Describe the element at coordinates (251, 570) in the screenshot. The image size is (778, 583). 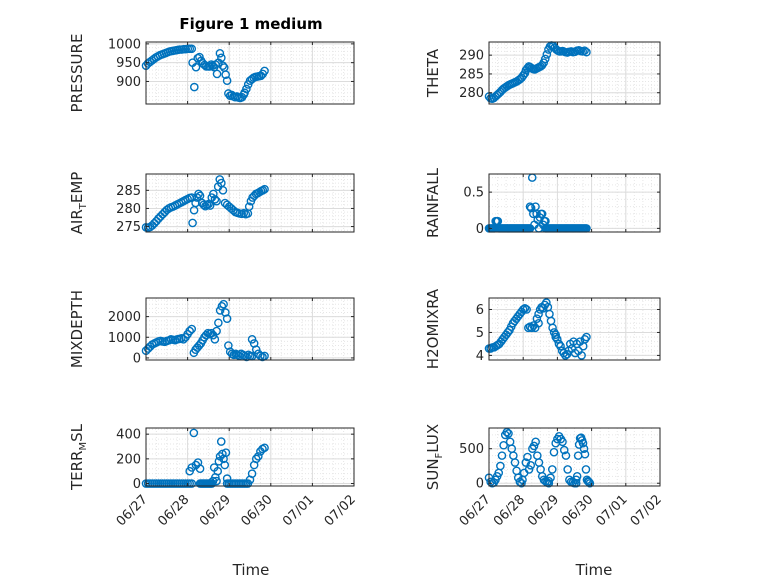
I see `x-axis-label-left: Time` at that location.